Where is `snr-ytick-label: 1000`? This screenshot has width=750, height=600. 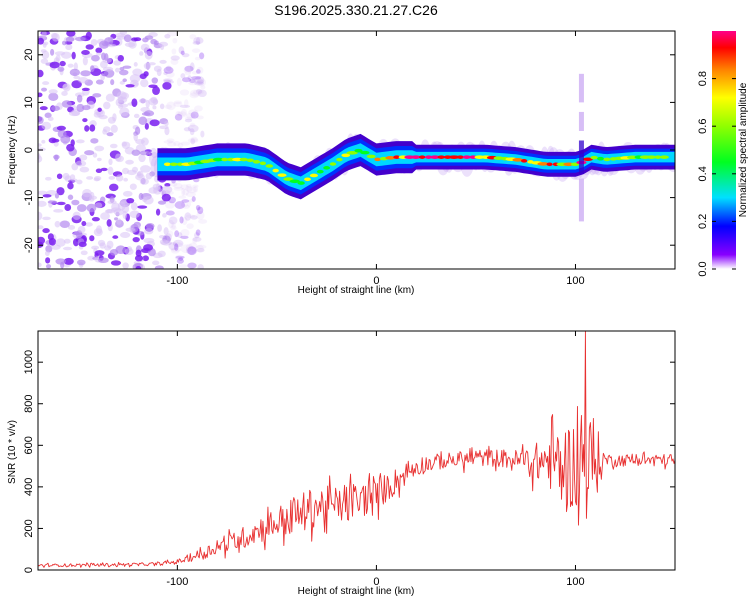
snr-ytick-label: 1000 is located at coordinates (29, 362).